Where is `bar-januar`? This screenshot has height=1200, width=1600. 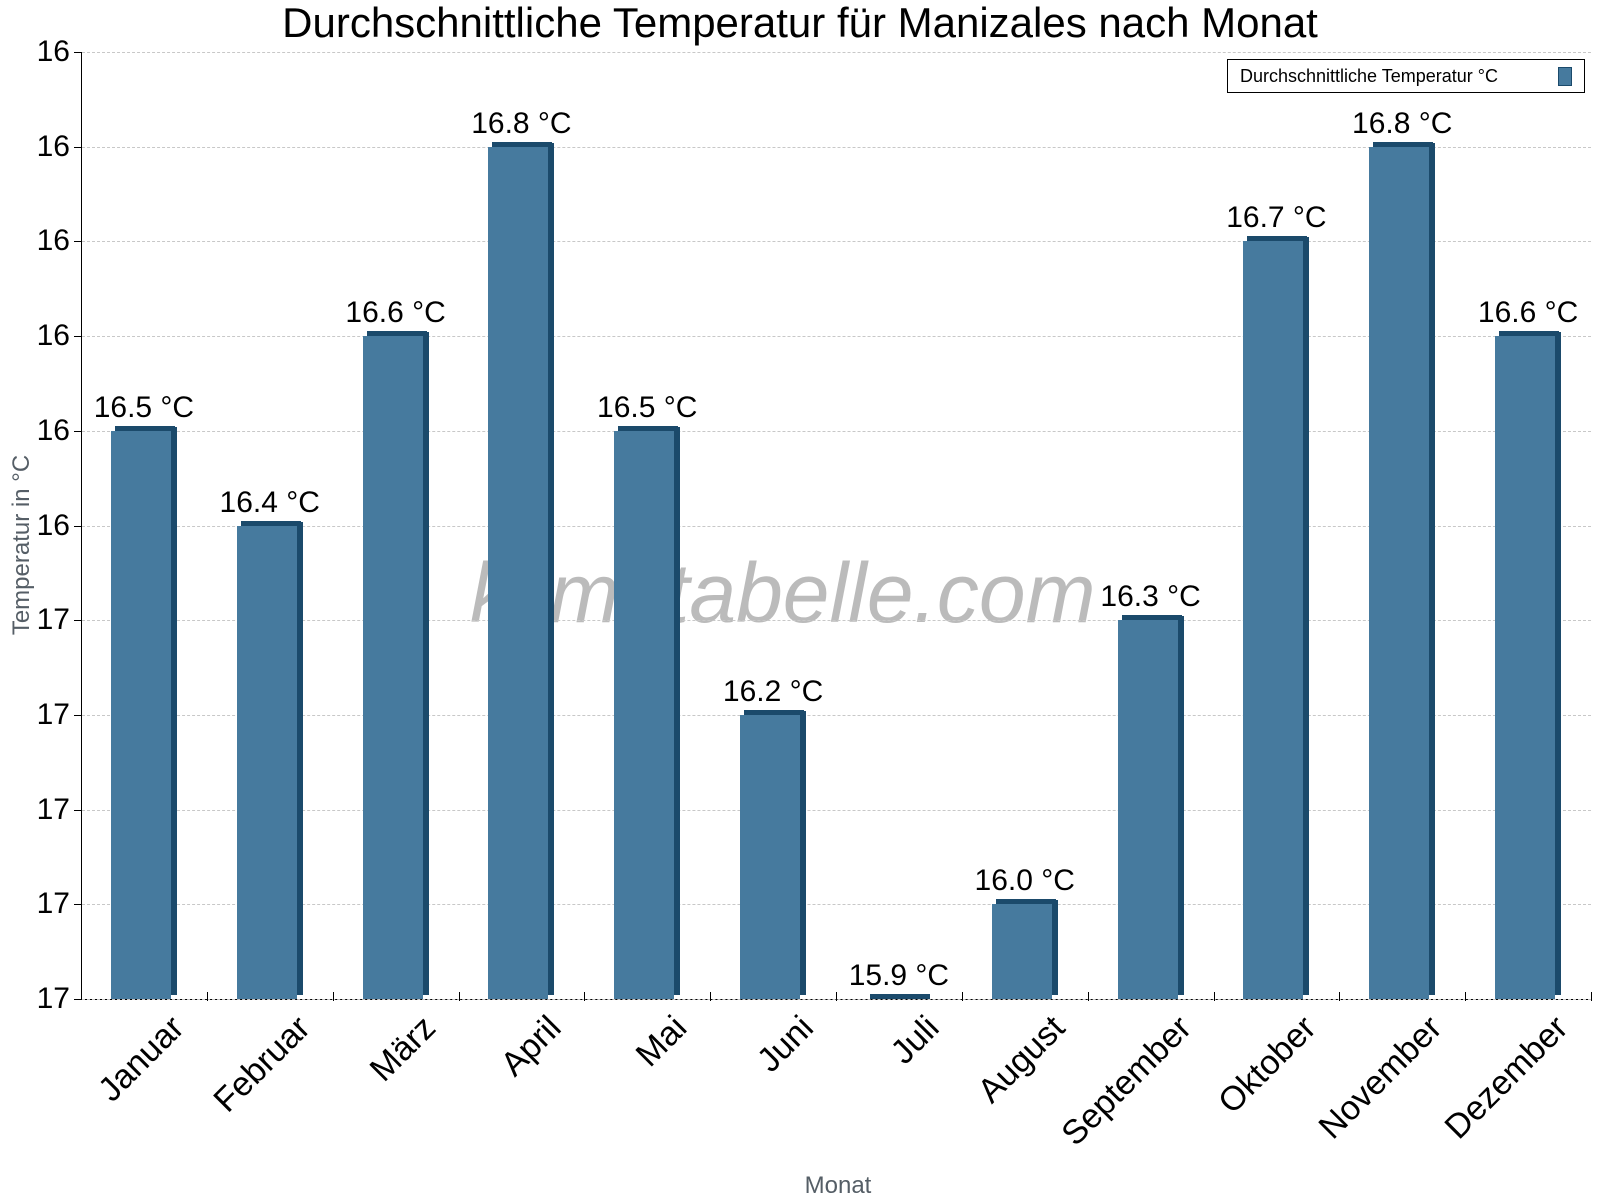 bar-januar is located at coordinates (143, 712).